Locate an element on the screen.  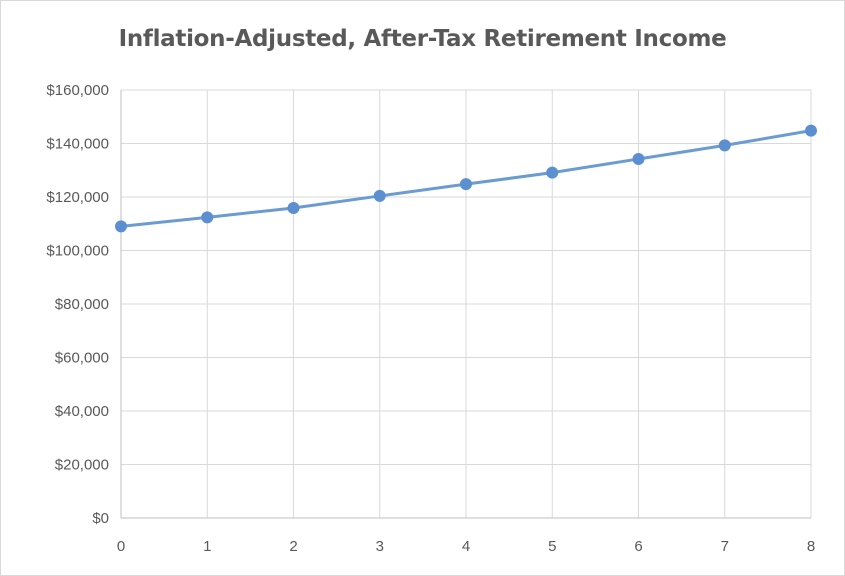
x-tick-label: 6 is located at coordinates (638, 546).